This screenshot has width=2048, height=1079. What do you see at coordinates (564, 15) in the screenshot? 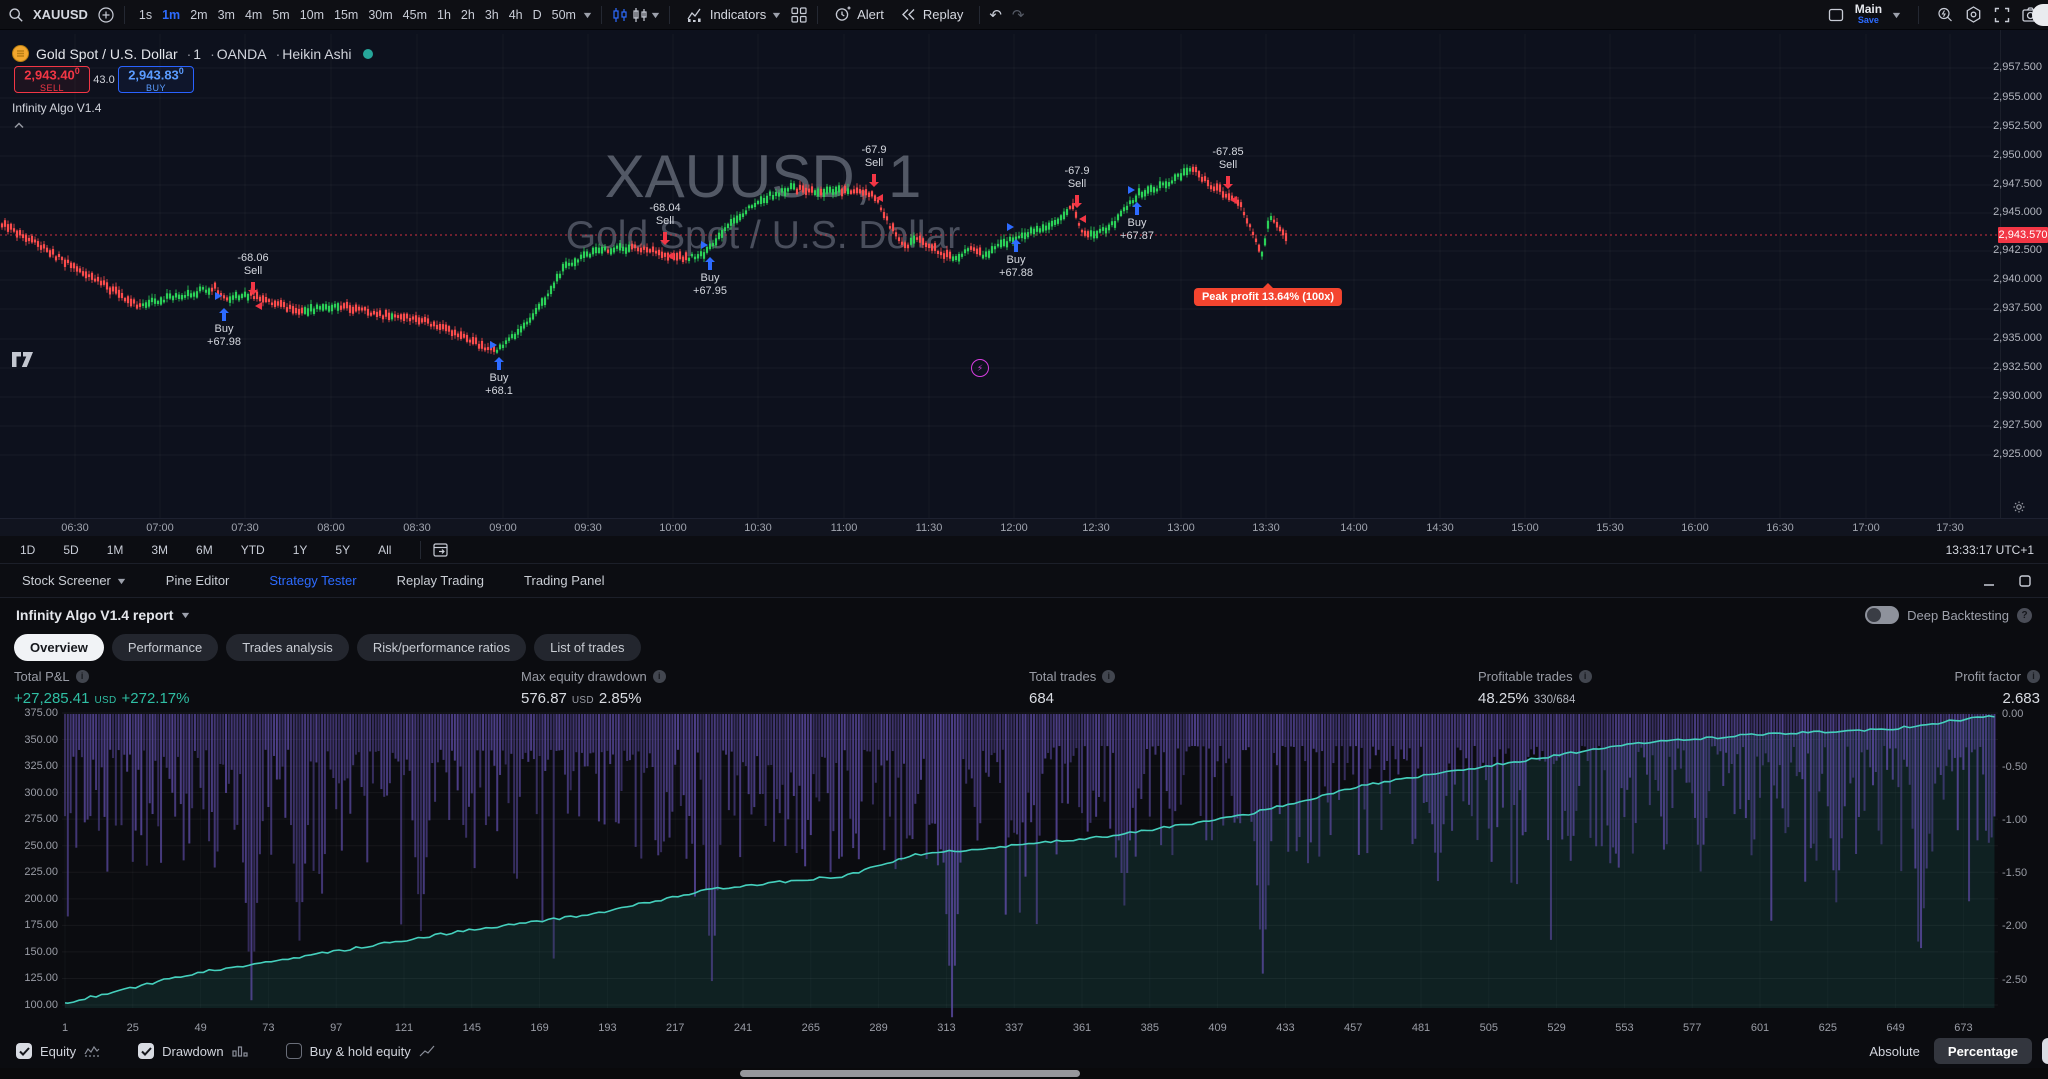
I see `timeframe-50m: 50m` at bounding box center [564, 15].